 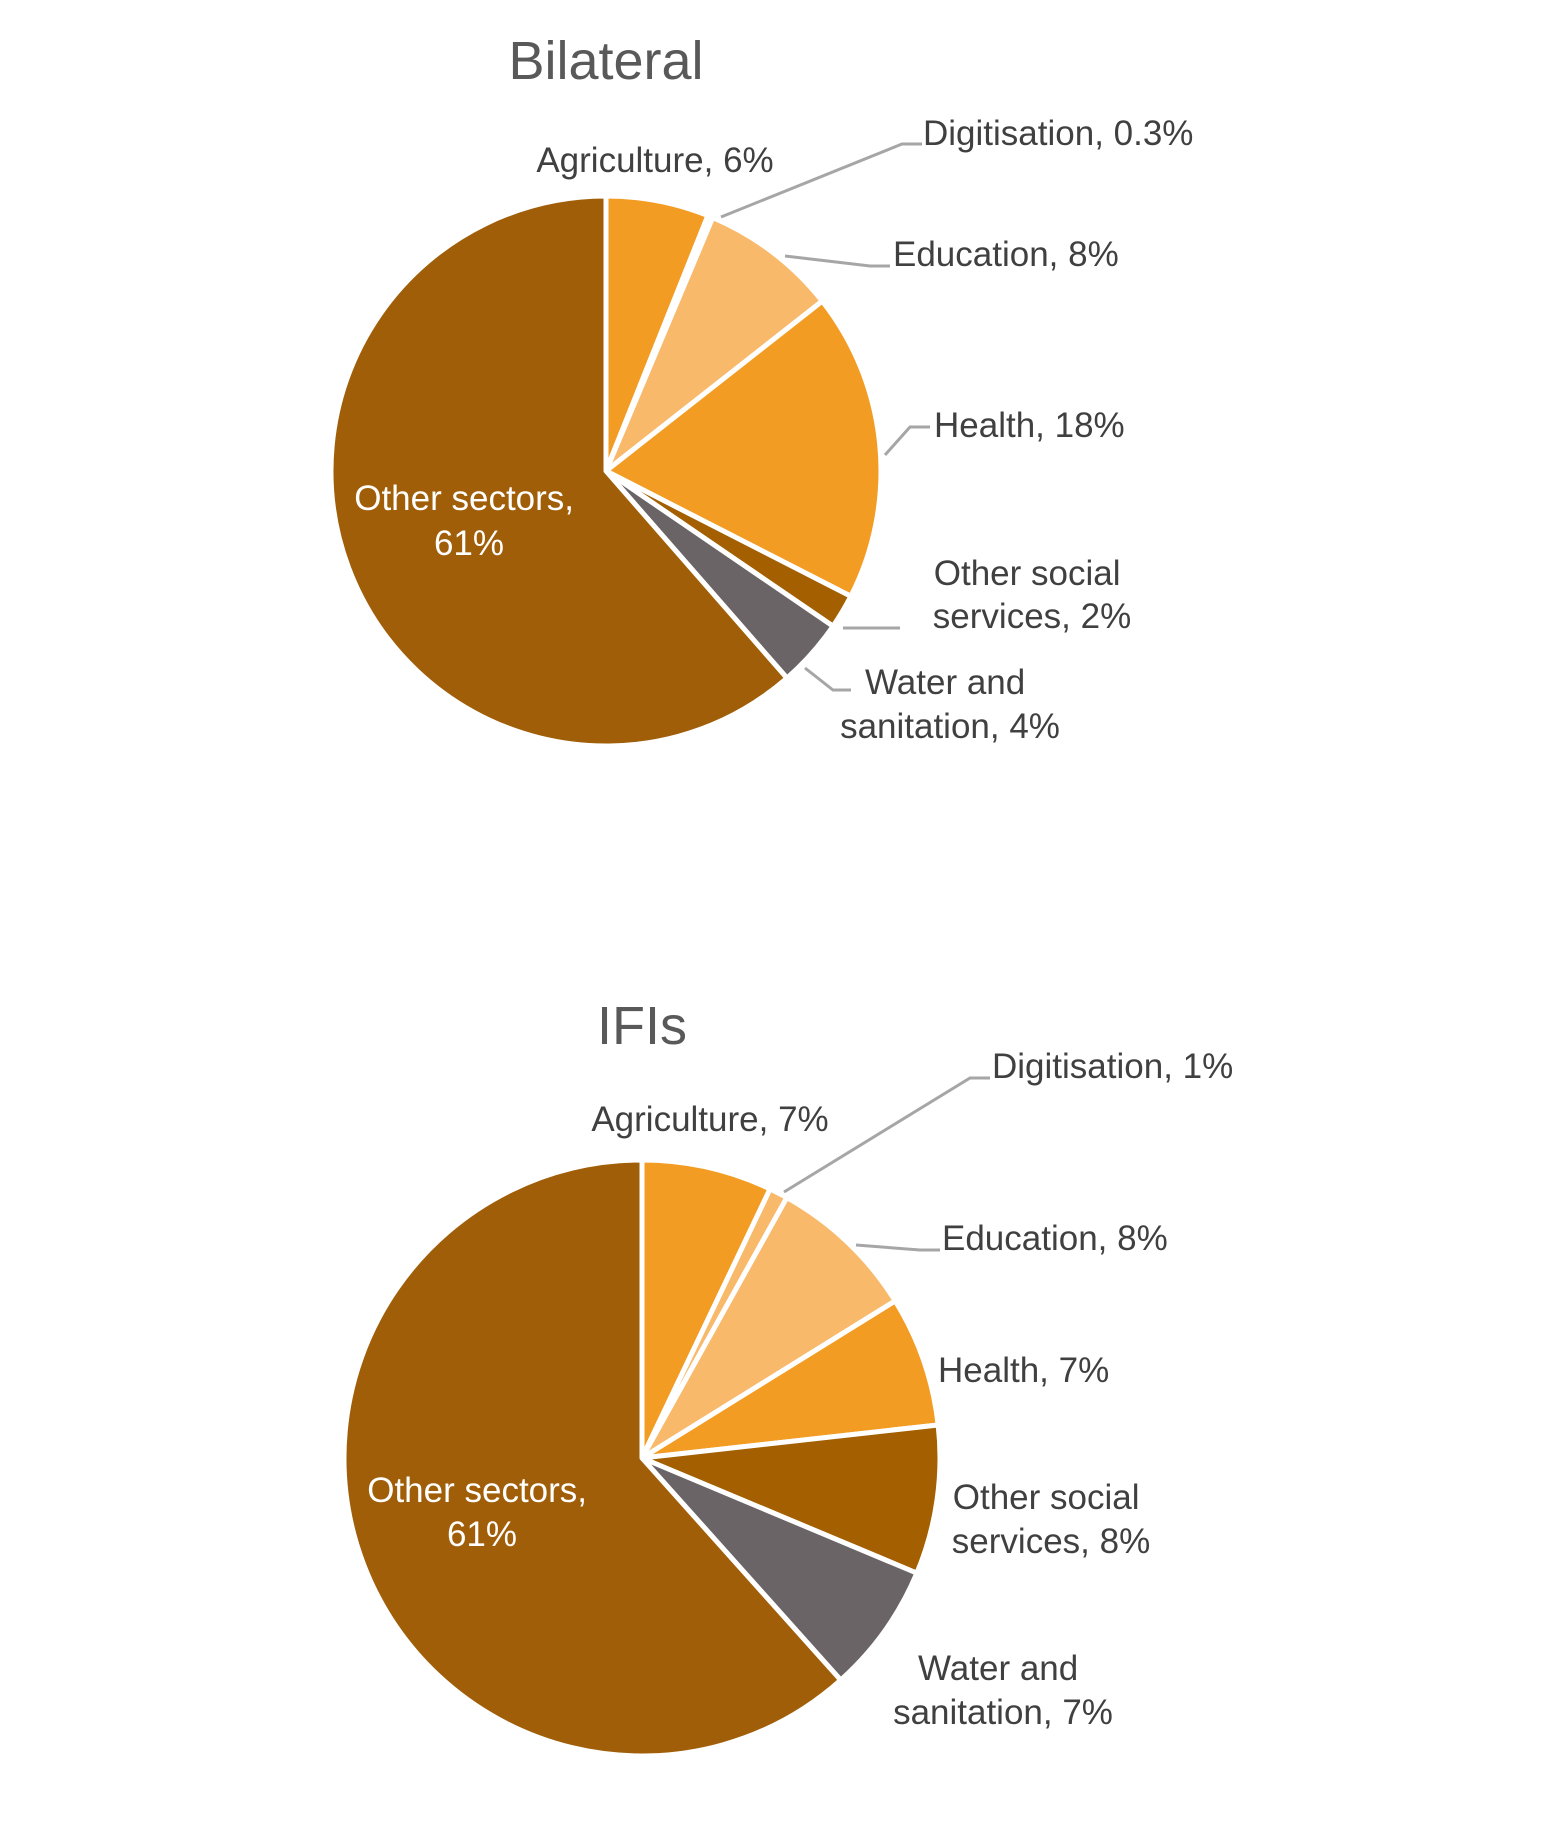 I want to click on slice-label-digitisation: Digitisation, 0.3%, so click(x=1058, y=133).